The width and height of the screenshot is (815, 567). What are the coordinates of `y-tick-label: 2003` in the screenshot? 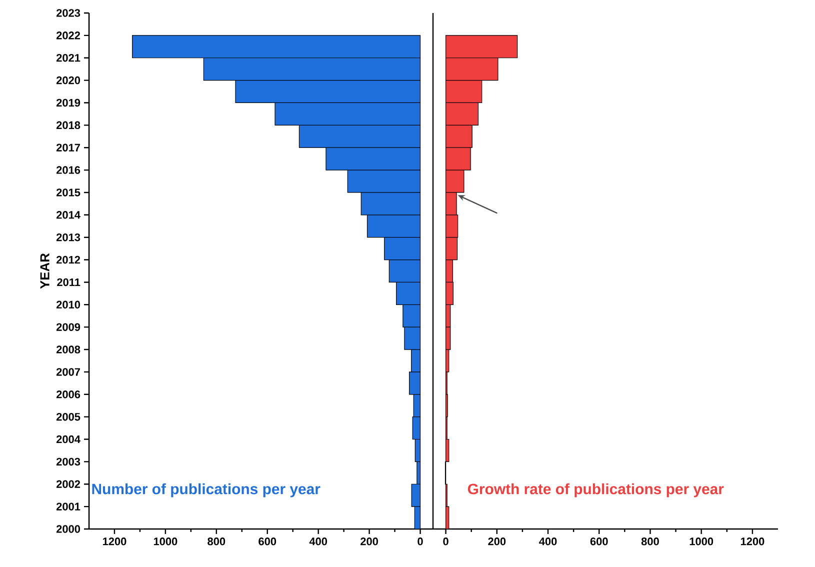 It's located at (68, 462).